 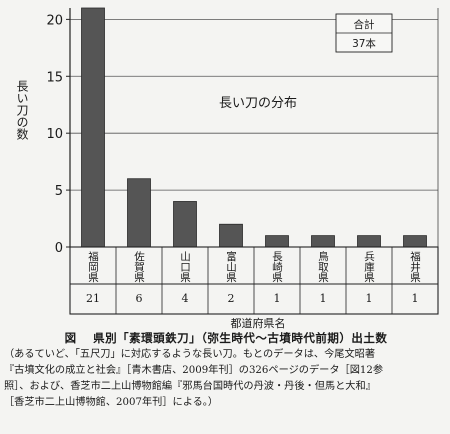 I want to click on data-label: 4, so click(x=185, y=298).